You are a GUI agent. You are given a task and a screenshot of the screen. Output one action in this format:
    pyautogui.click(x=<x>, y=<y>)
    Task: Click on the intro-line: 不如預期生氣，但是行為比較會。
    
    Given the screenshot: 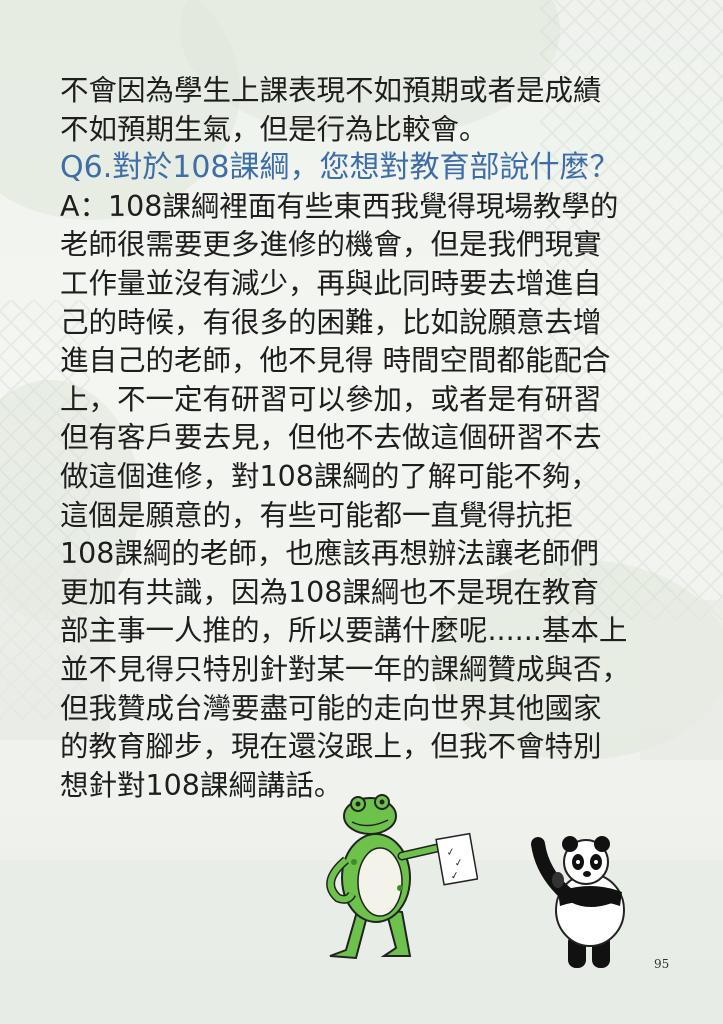 What is the action you would take?
    pyautogui.click(x=274, y=129)
    